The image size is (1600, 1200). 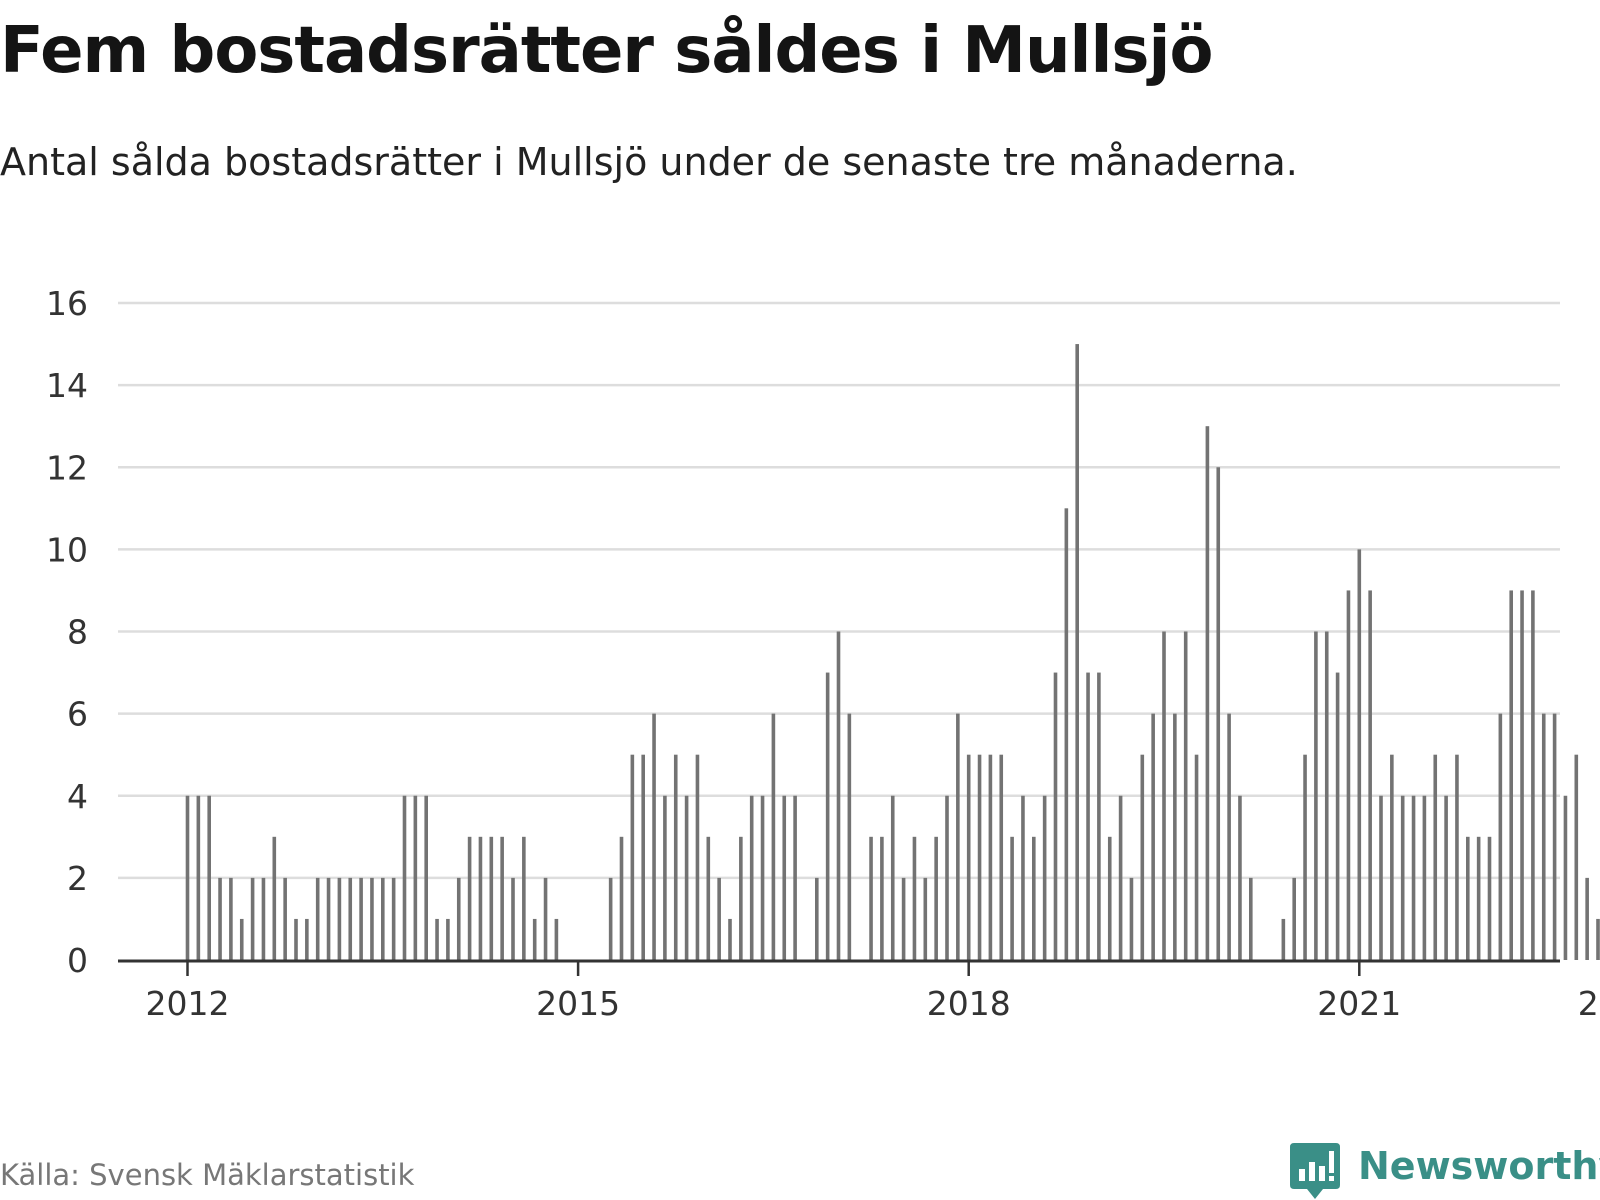 I want to click on y-axis-ticks: 0 2 4 6 8 10 12 14 16, so click(x=67, y=632).